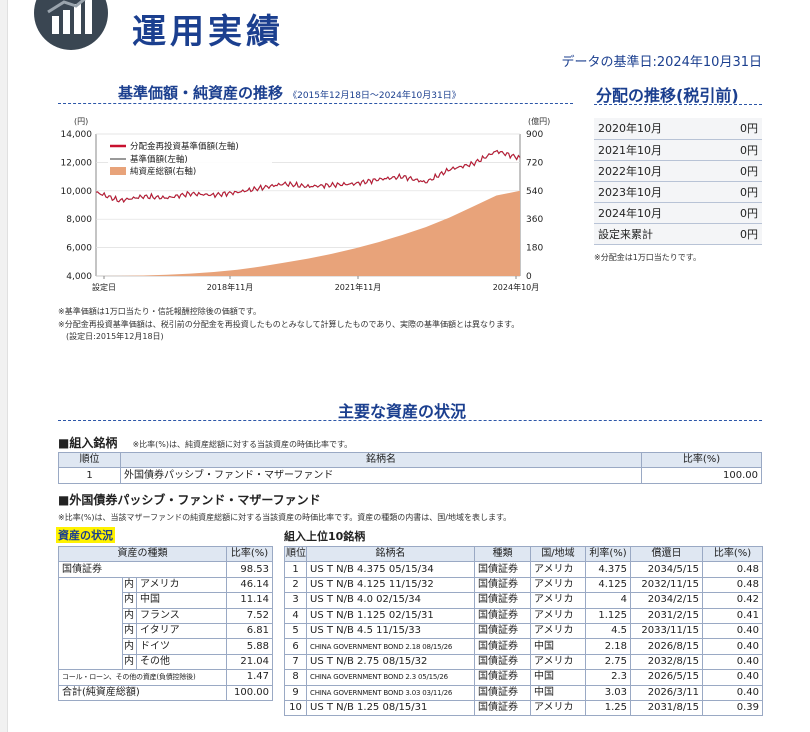 This screenshot has width=810, height=732. Describe the element at coordinates (79, 220) in the screenshot. I see `left-tick-label: 8,000` at that location.